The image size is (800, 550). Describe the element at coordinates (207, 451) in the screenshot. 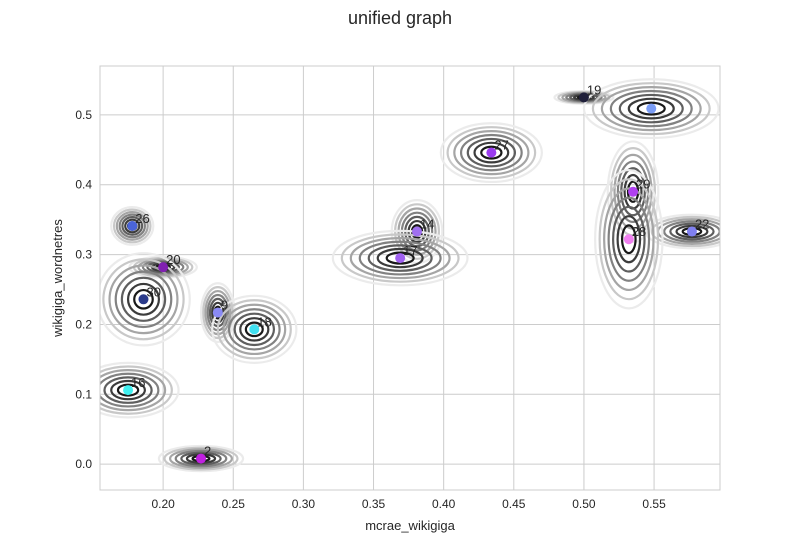

I see `point-label: 2` at that location.